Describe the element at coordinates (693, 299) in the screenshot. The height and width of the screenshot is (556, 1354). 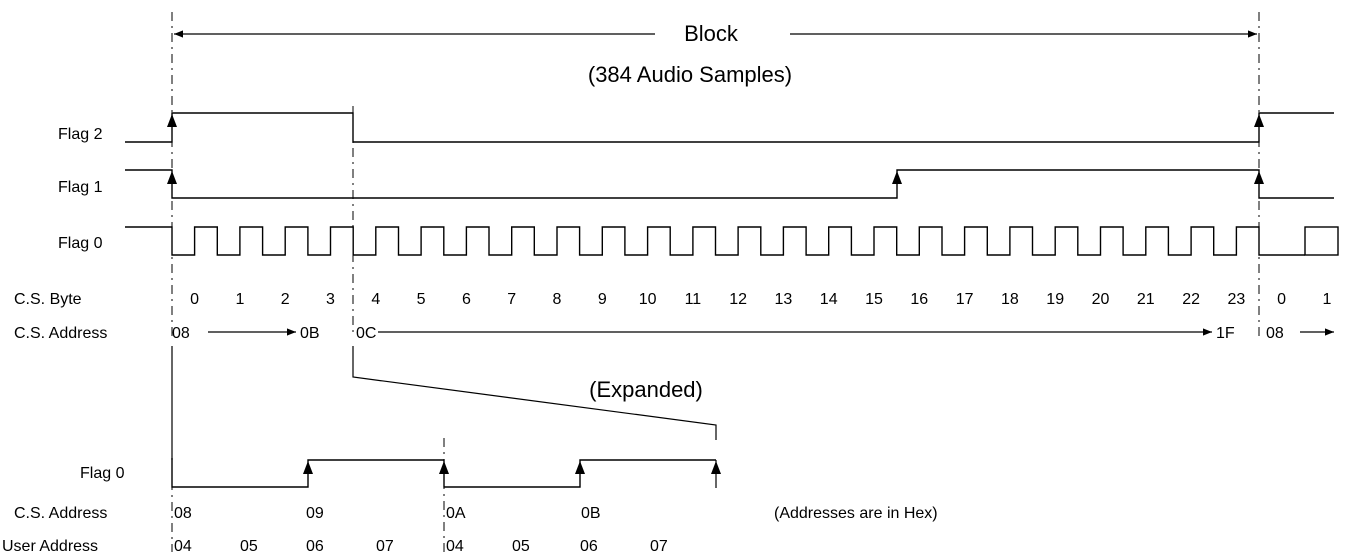
I see `cs-byte-number: 11` at that location.